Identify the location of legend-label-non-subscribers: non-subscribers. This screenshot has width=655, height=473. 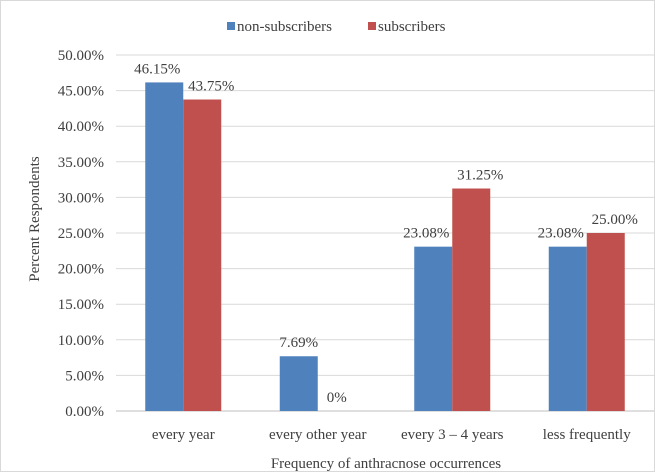
(284, 27).